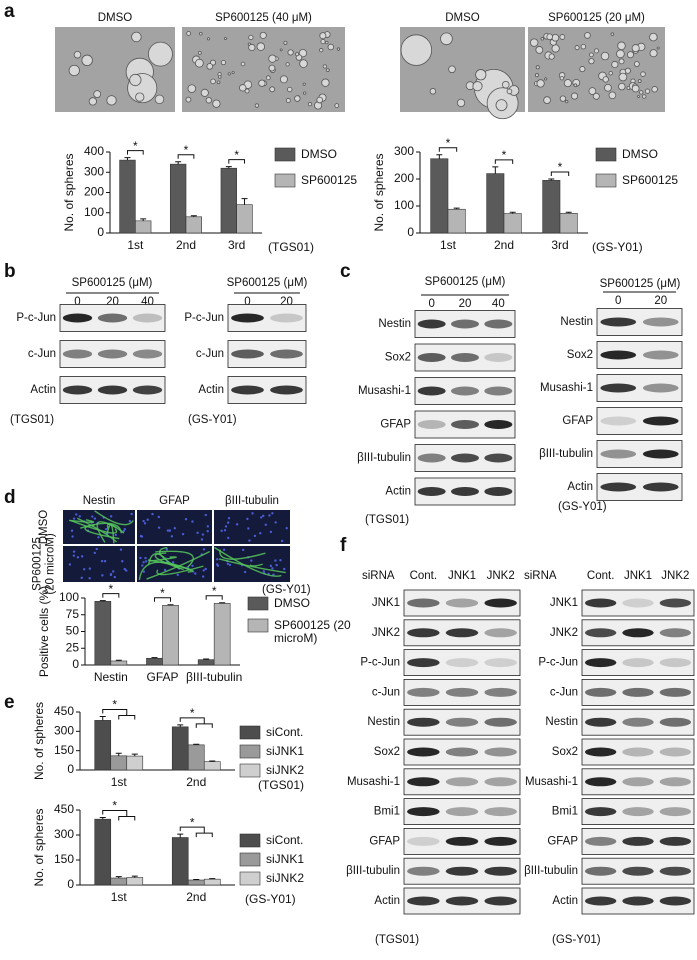 This screenshot has height=960, width=697. What do you see at coordinates (292, 603) in the screenshot?
I see `legend-entry: DMSO` at bounding box center [292, 603].